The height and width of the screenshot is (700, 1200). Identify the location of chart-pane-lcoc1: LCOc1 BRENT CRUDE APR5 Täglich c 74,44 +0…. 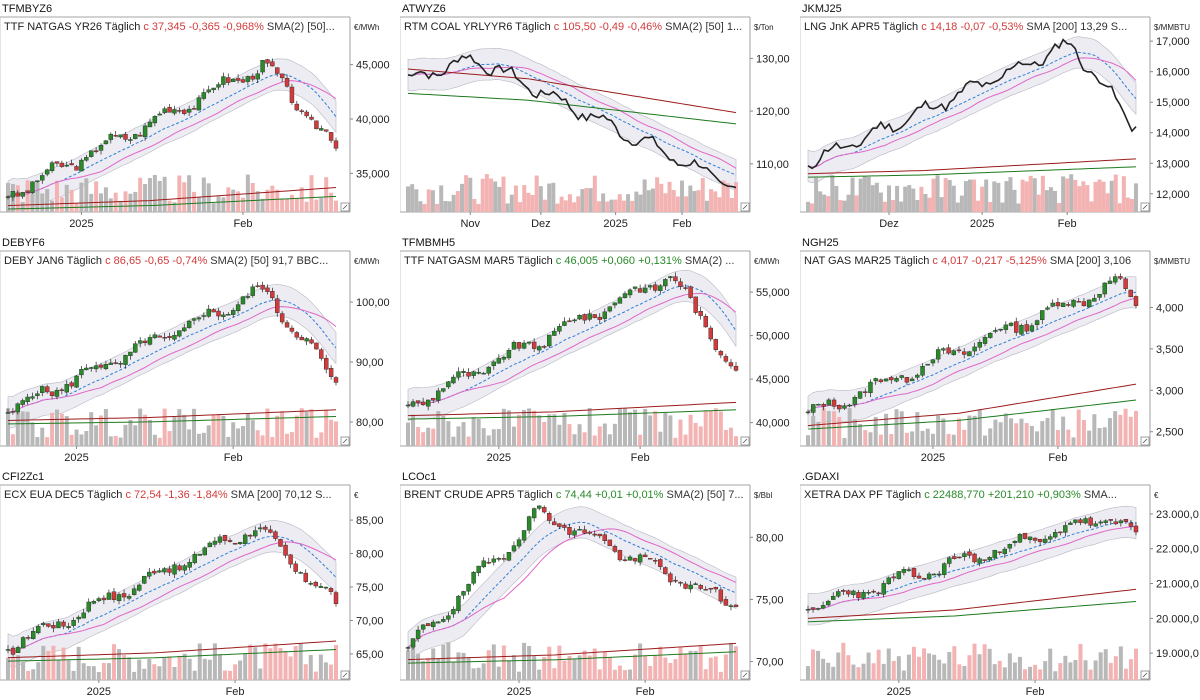
(599, 584).